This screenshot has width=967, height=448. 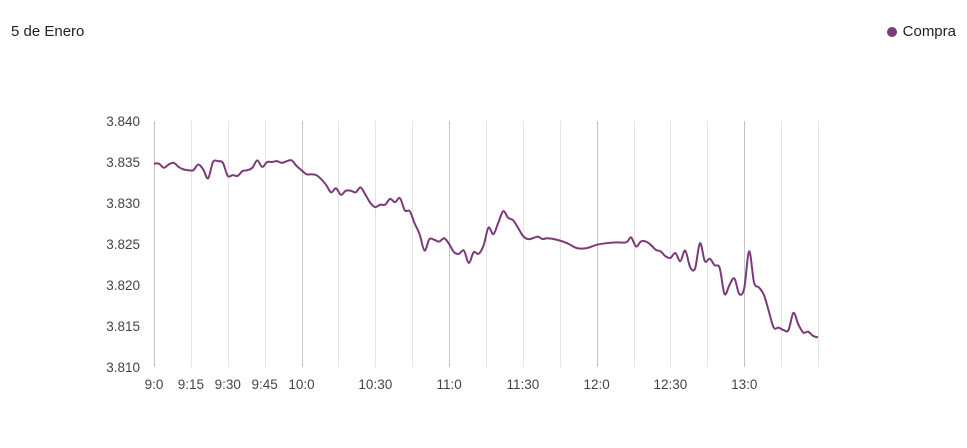 I want to click on legend-item-compra: Compra, so click(x=921, y=31).